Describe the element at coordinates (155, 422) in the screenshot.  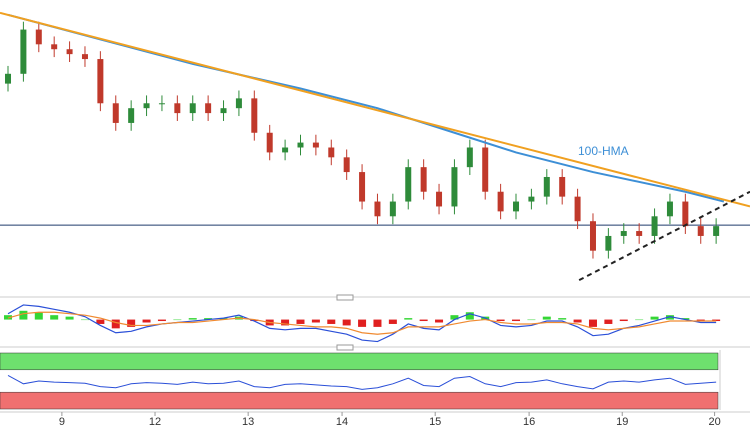
I see `x-tick-label: 12` at that location.